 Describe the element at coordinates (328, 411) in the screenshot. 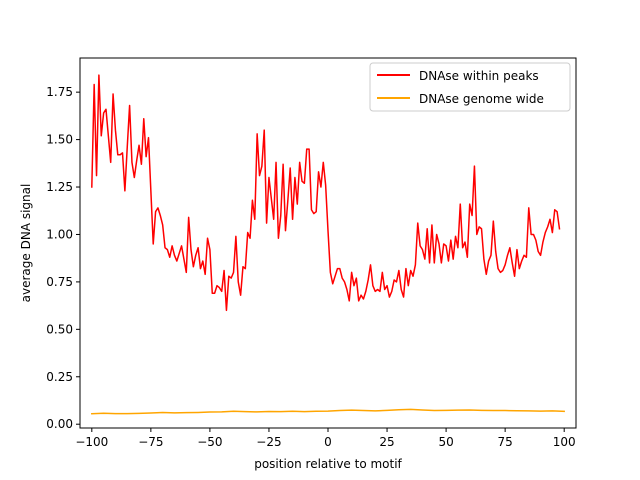

I see `series-line-dnase-genome-wide` at that location.